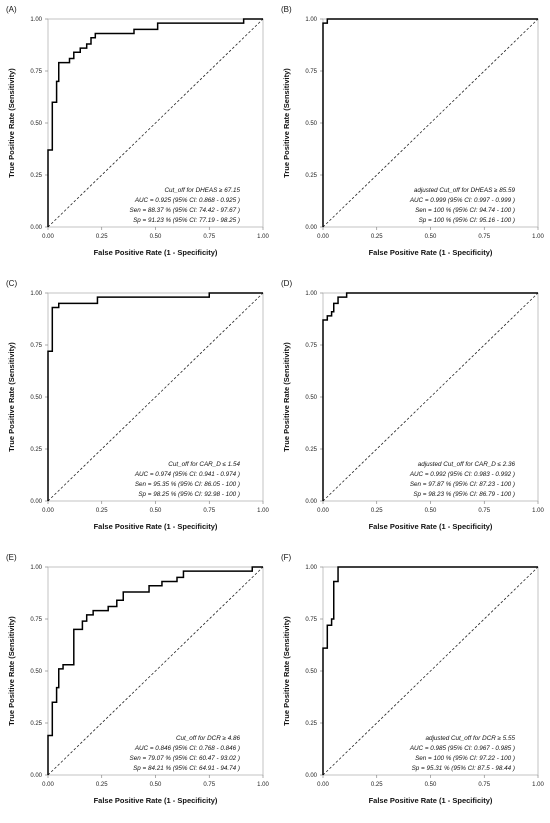 This screenshot has width=550, height=823. Describe the element at coordinates (189, 494) in the screenshot. I see `annotation-line: Sp = 98.25 % (95% CI: 92.98 - 100 )` at that location.